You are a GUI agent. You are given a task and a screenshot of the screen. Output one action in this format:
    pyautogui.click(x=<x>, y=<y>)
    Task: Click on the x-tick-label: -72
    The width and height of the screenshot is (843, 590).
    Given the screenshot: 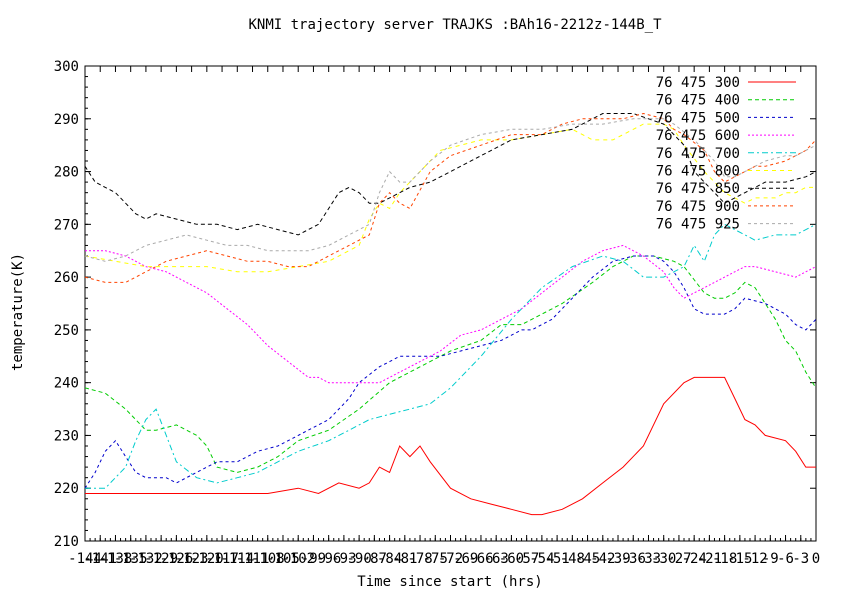 What is the action you would take?
    pyautogui.click(x=450, y=559)
    